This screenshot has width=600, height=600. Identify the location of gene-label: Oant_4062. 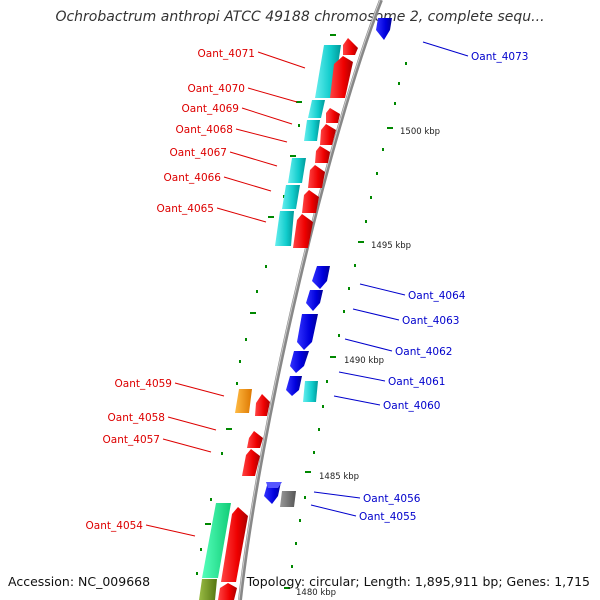
(423, 352).